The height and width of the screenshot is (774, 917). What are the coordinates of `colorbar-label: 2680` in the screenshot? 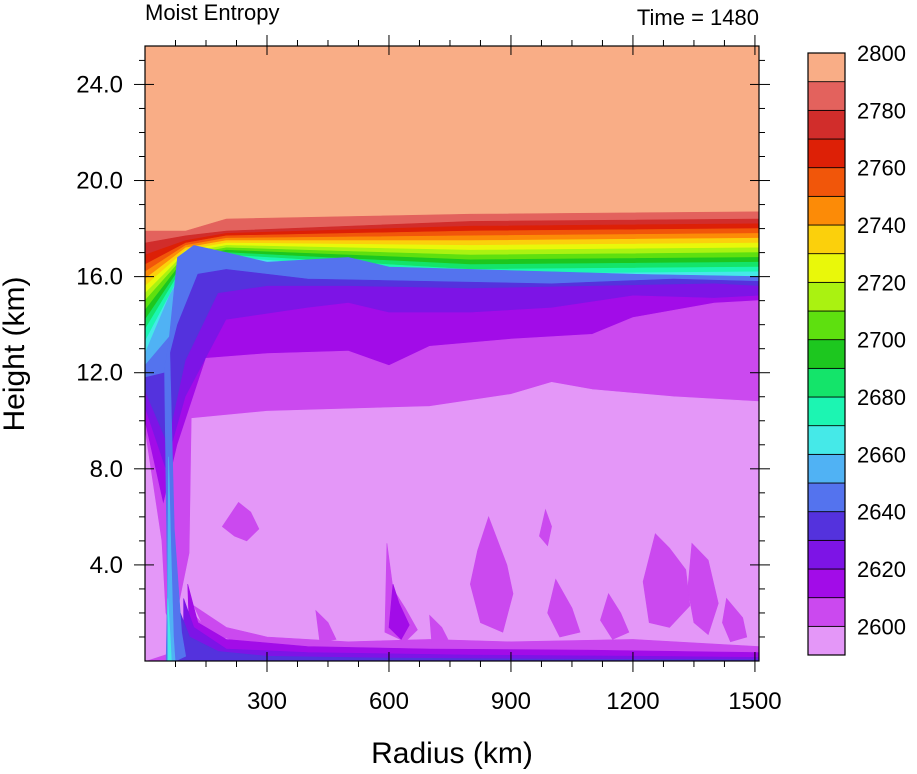 It's located at (881, 397).